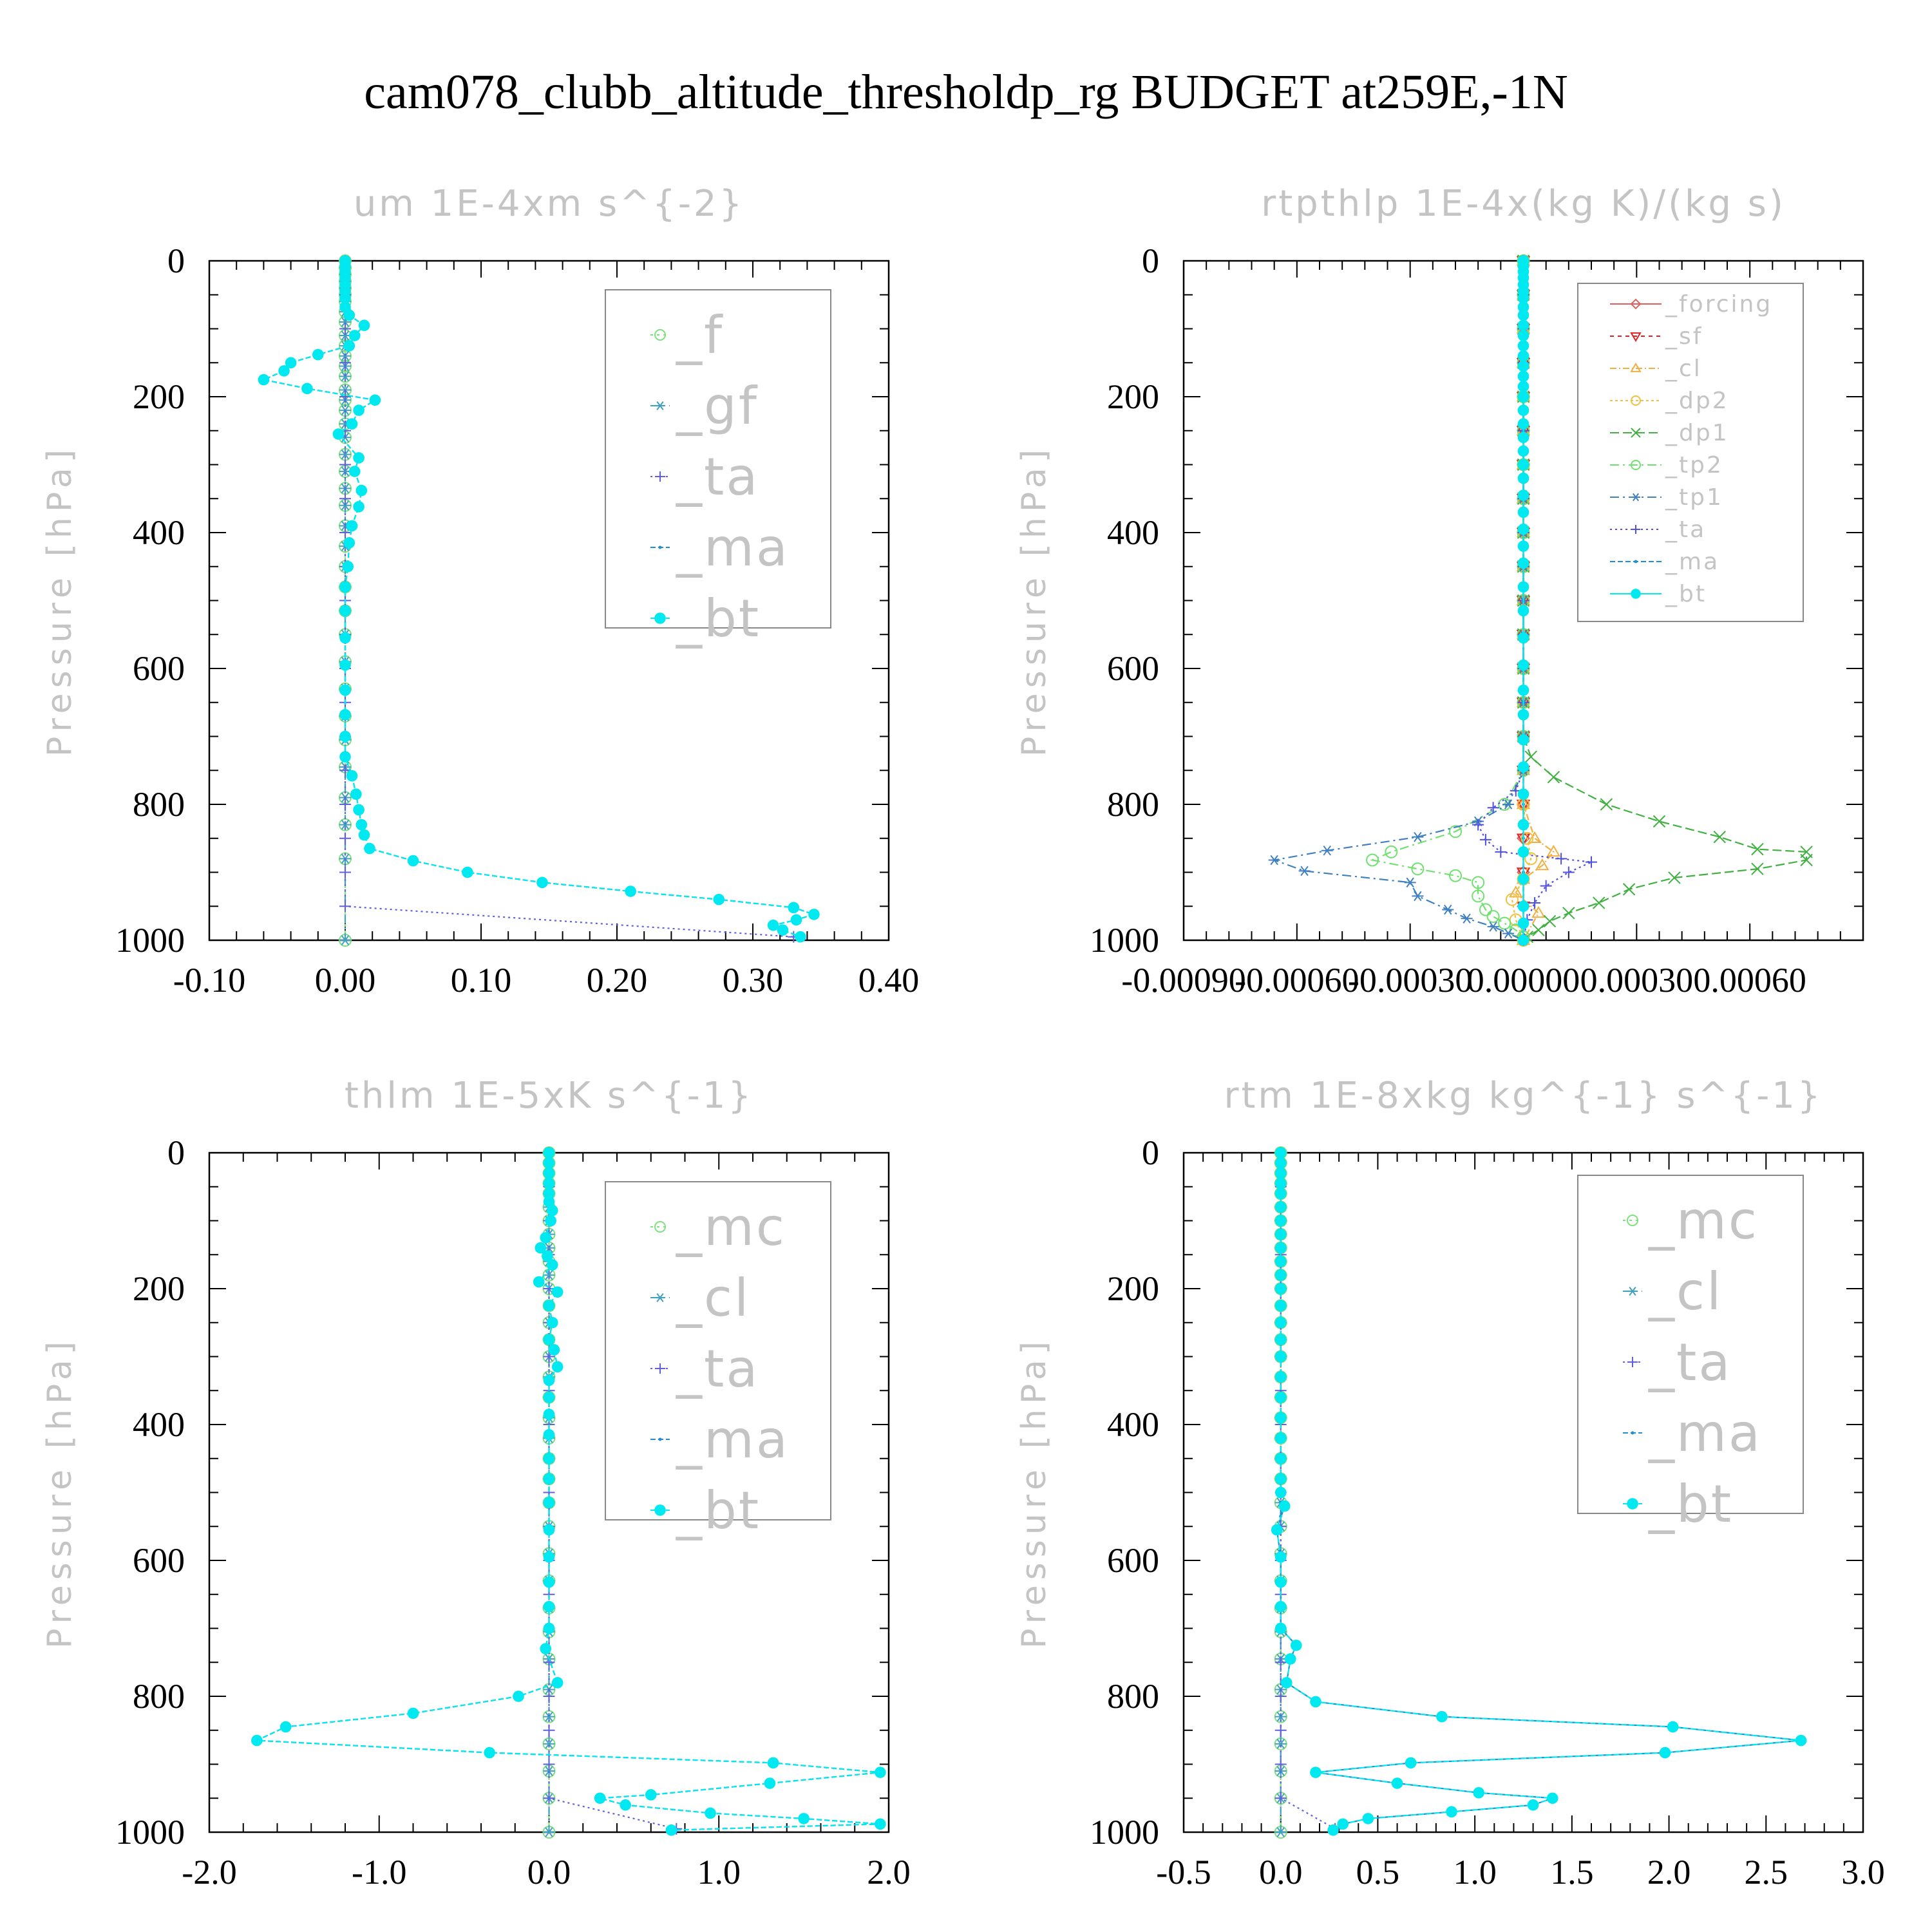  Describe the element at coordinates (1686, 1291) in the screenshot. I see `panel-4-legend-entry-cl-label: _cl` at that location.